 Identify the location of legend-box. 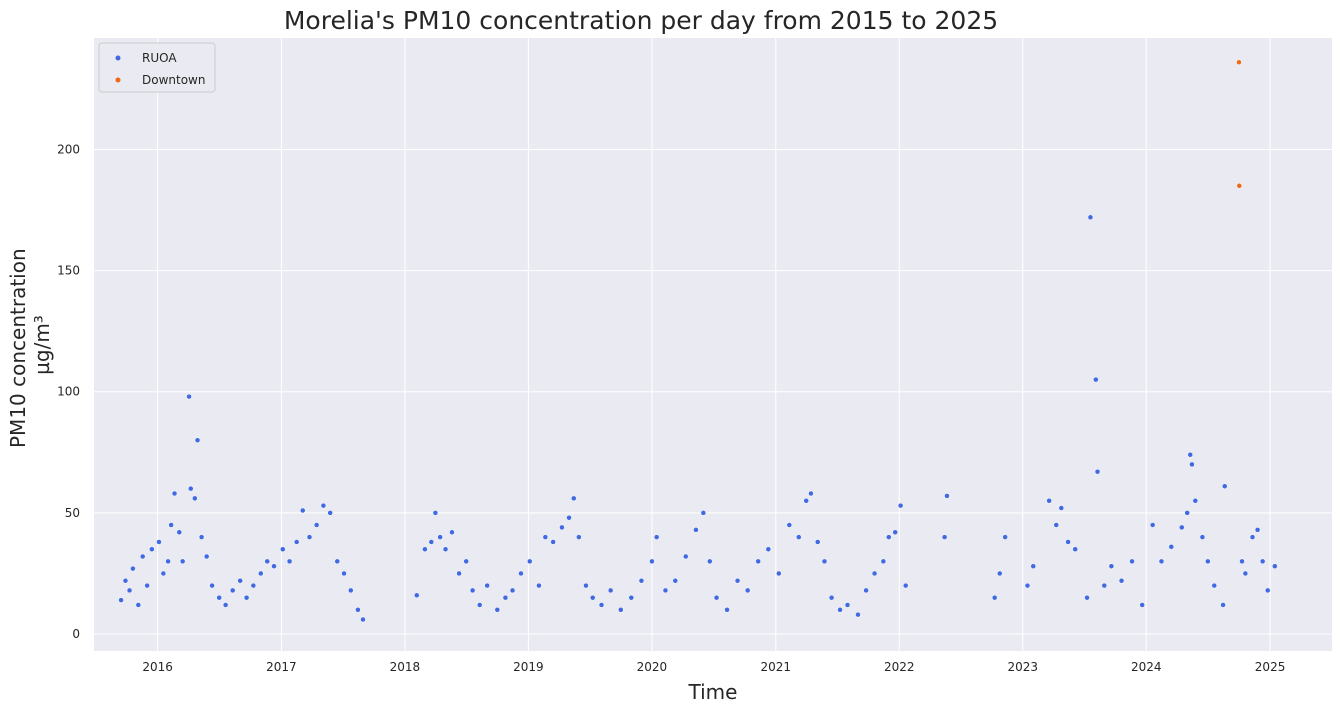
(157, 67).